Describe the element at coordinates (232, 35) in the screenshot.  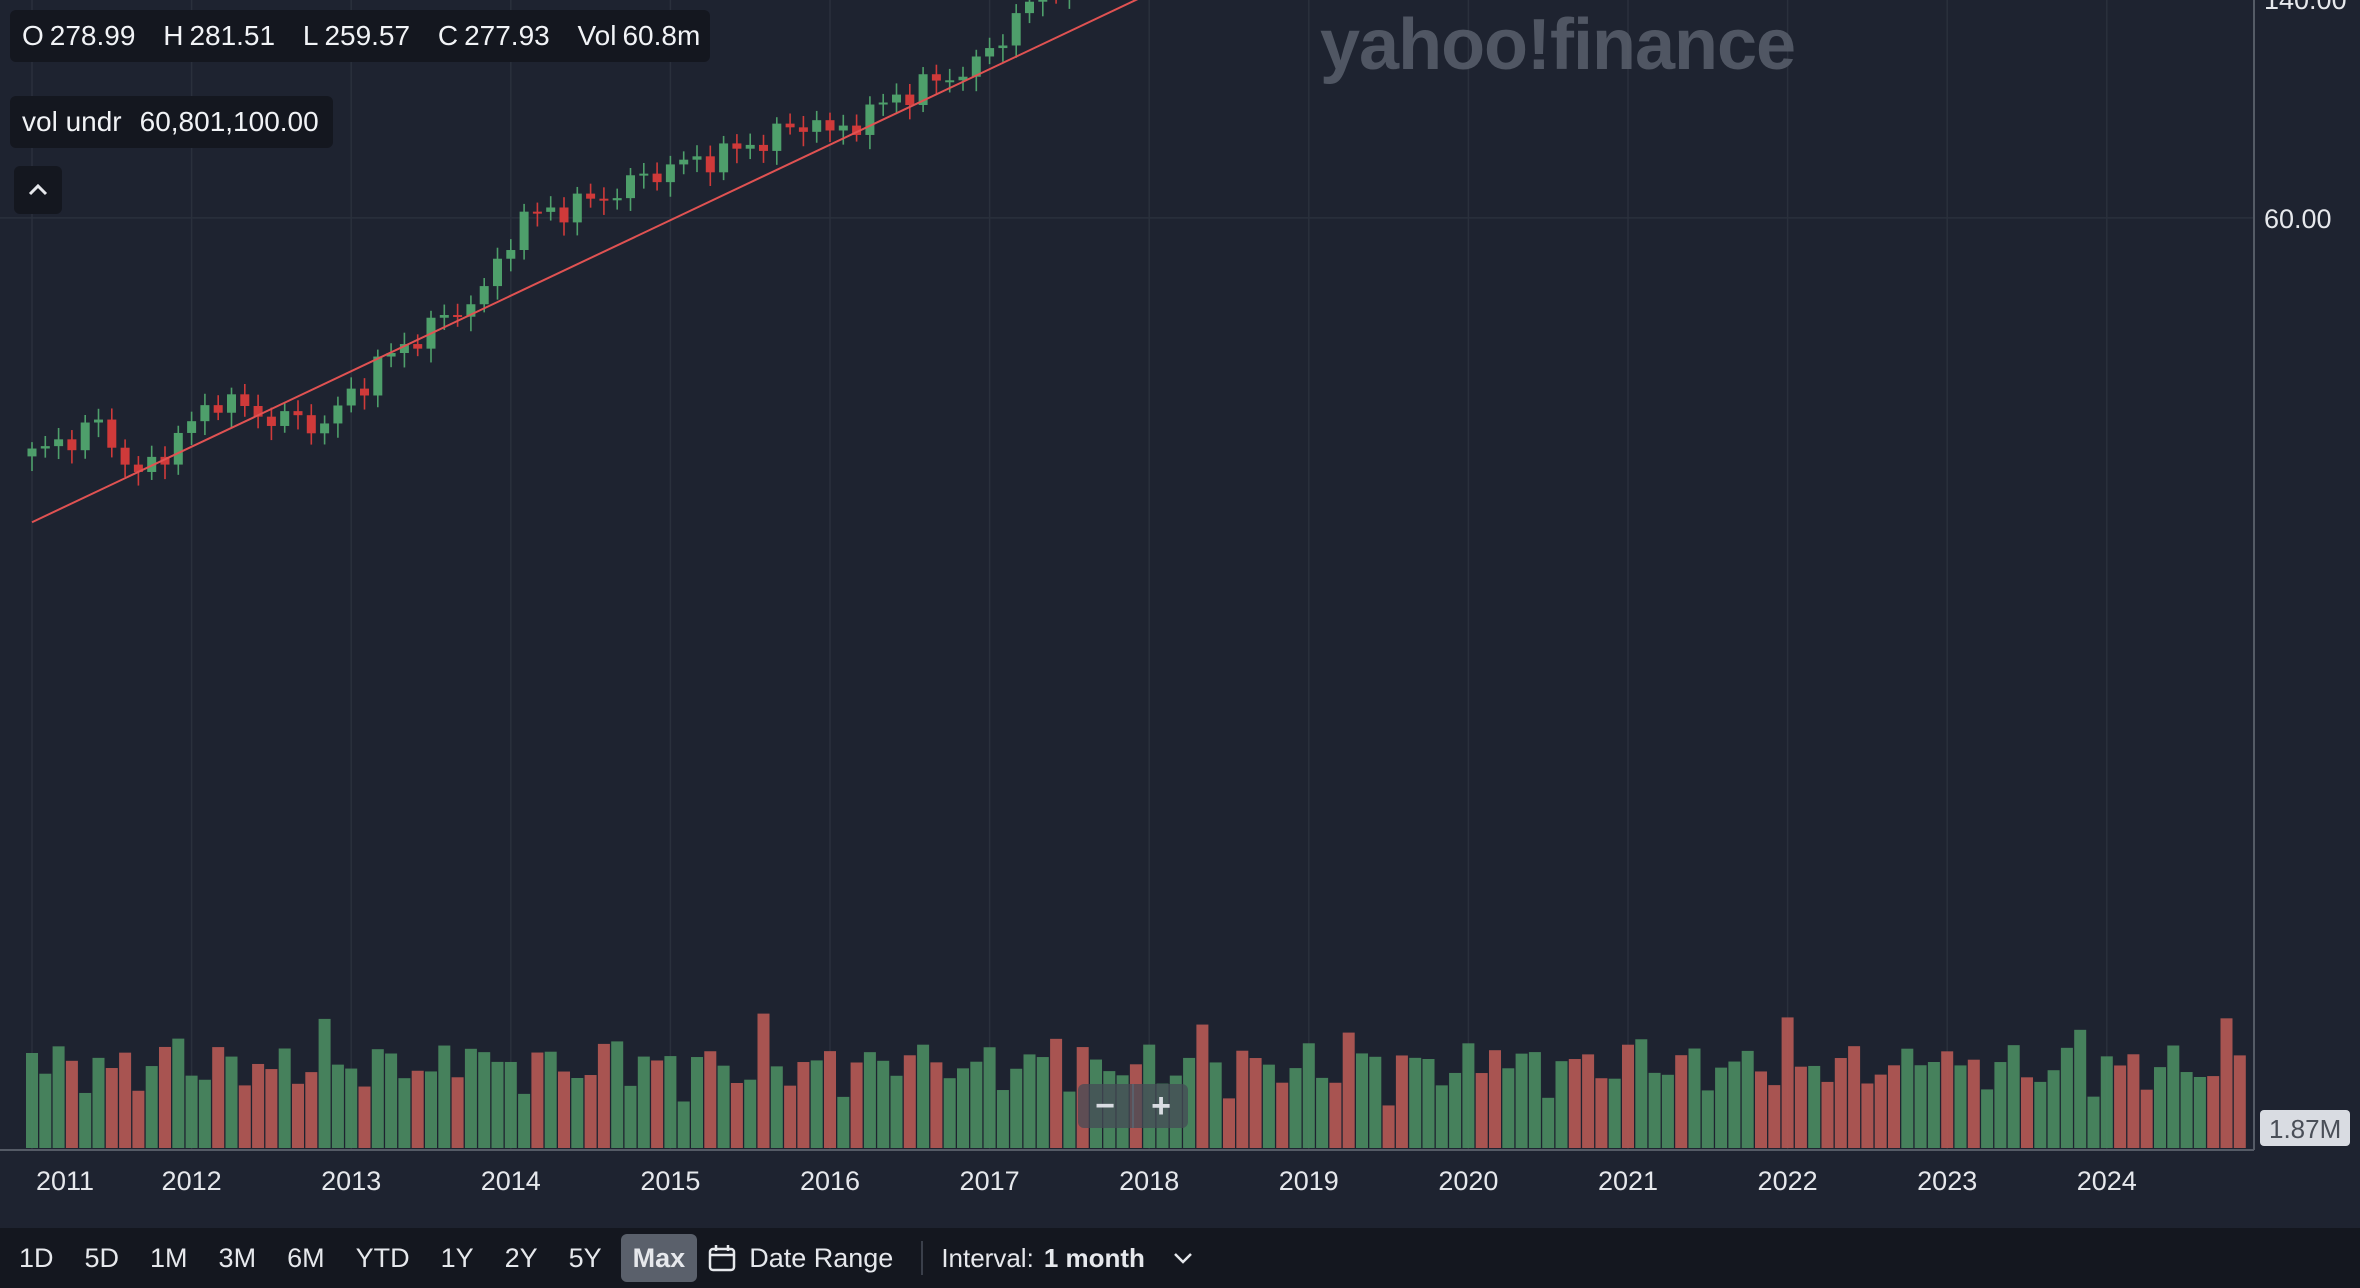
I see `high-value: 281.51` at that location.